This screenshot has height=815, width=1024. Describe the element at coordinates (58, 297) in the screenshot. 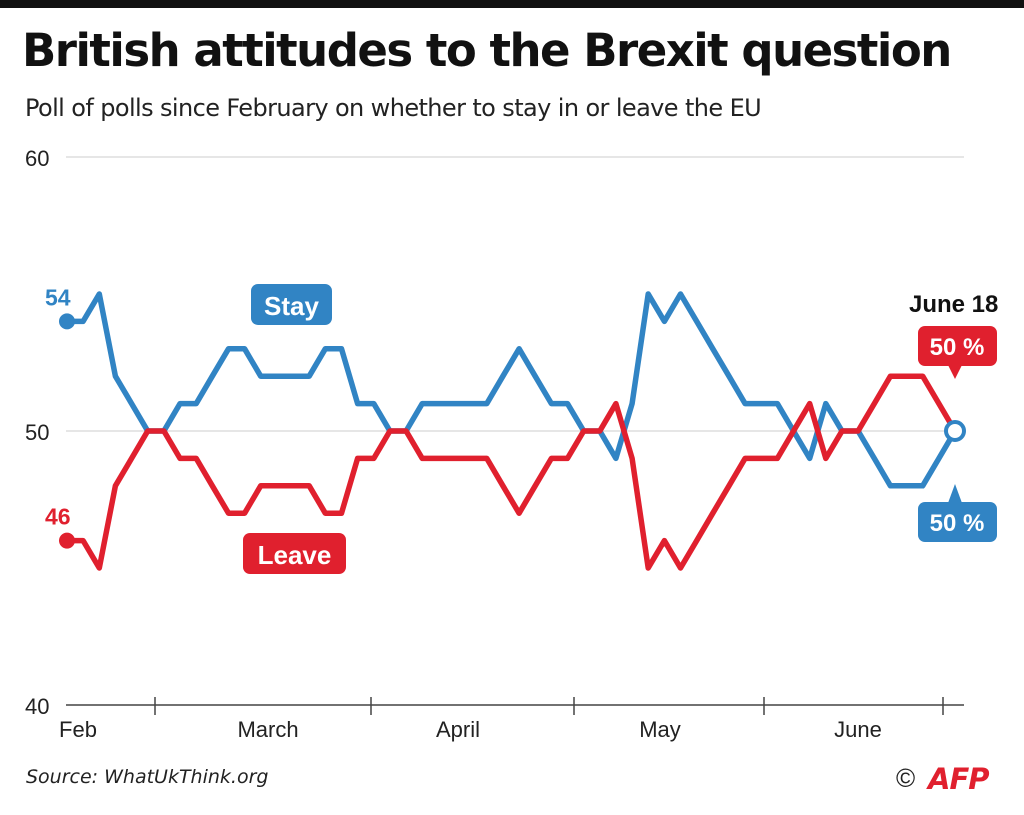

I see `start-label-stay: 54` at that location.